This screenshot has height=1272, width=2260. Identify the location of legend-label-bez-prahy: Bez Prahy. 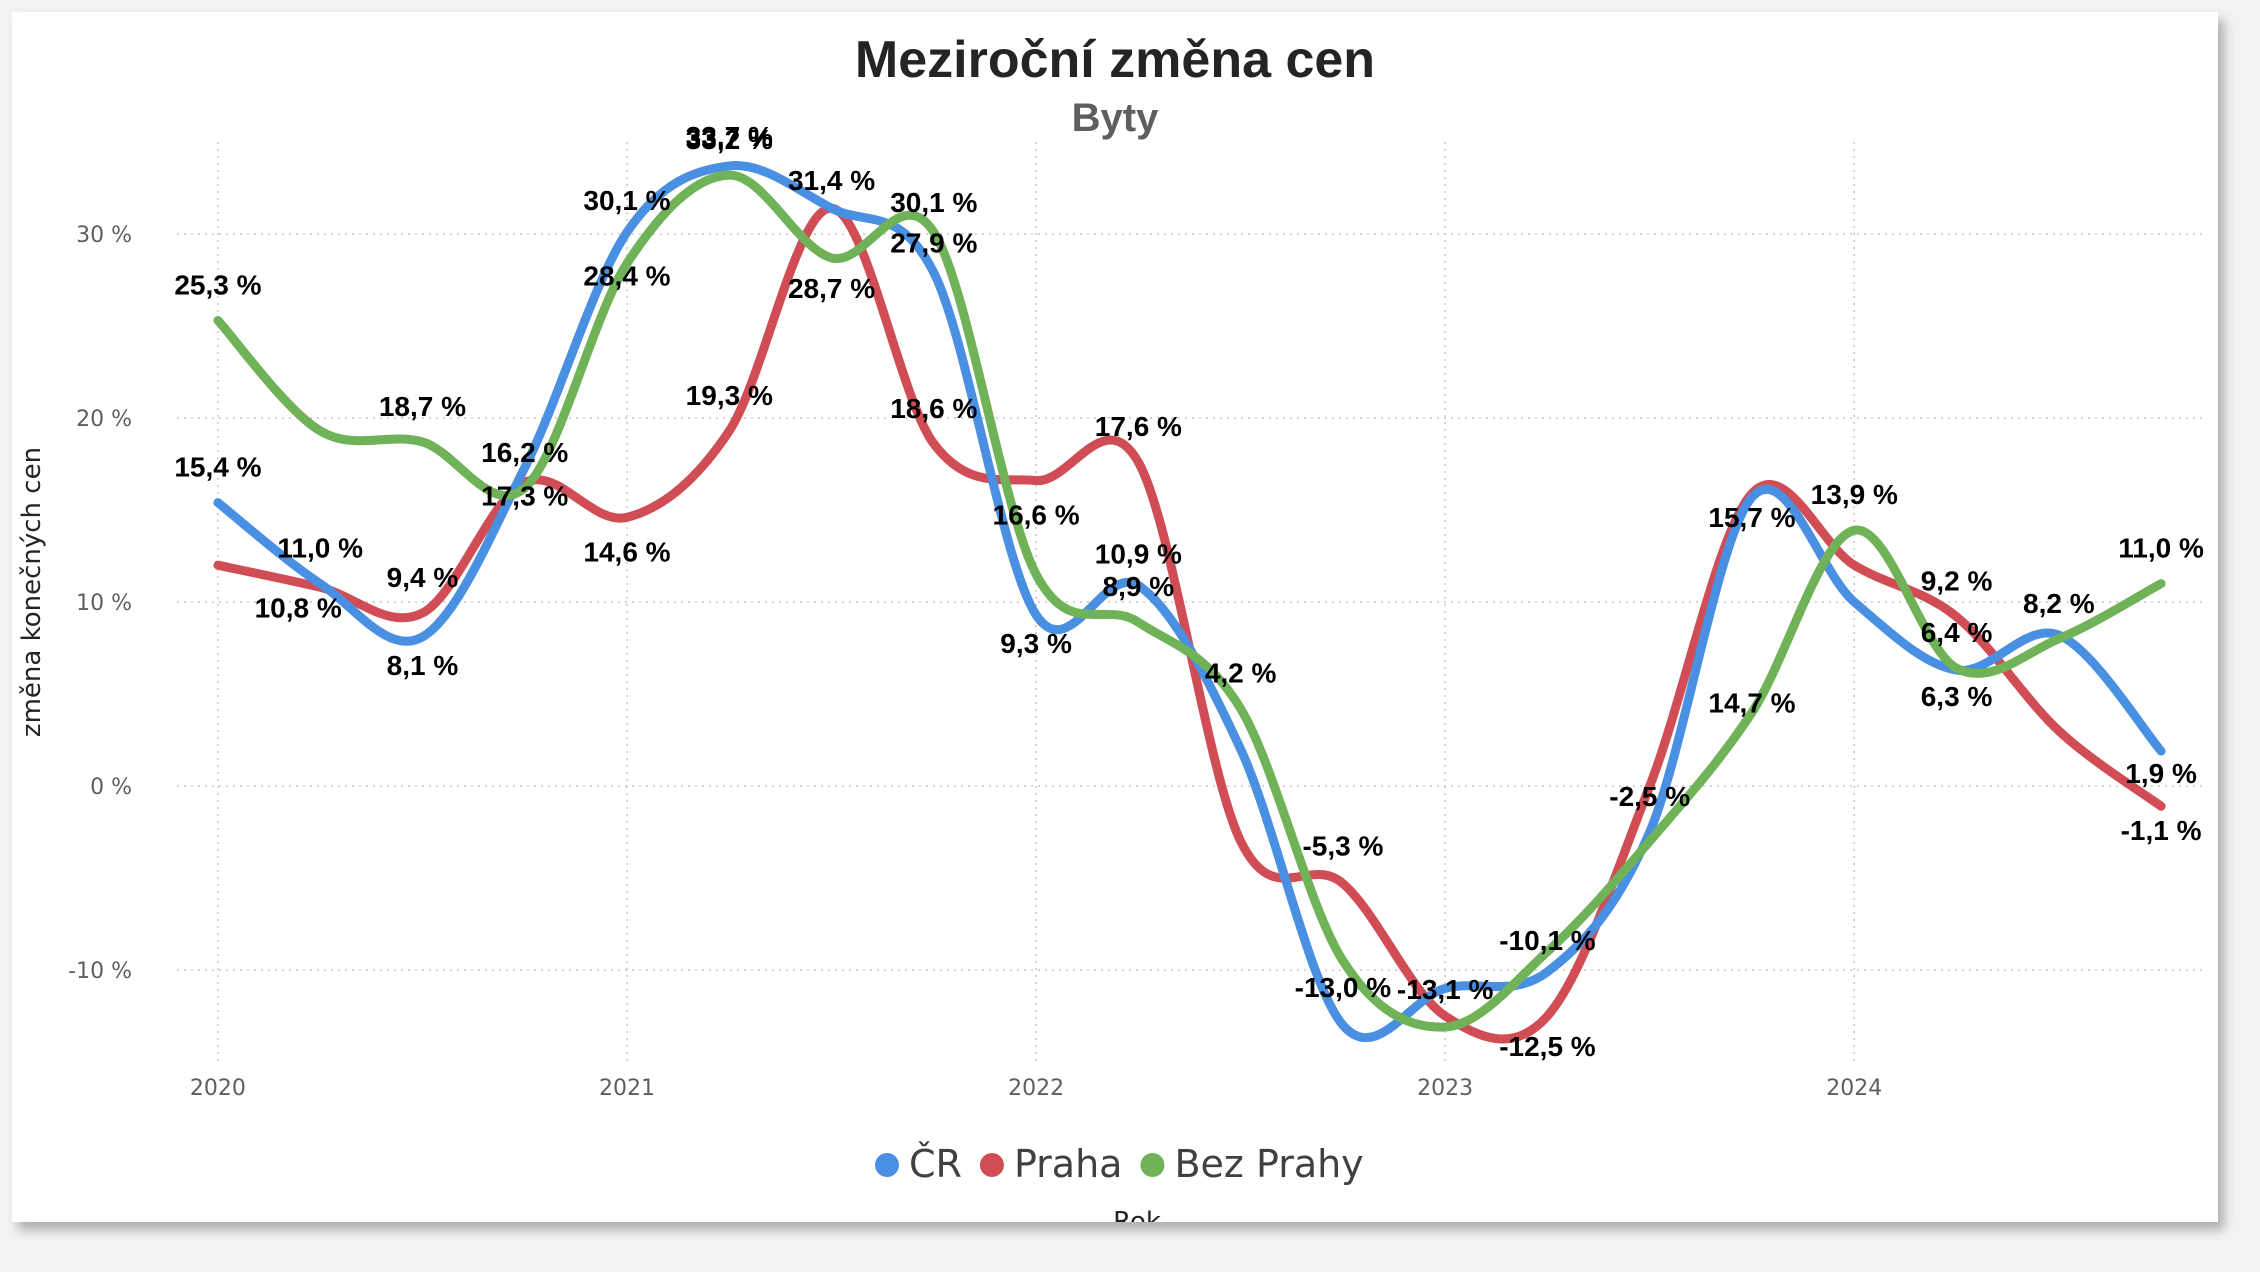
(1268, 1164).